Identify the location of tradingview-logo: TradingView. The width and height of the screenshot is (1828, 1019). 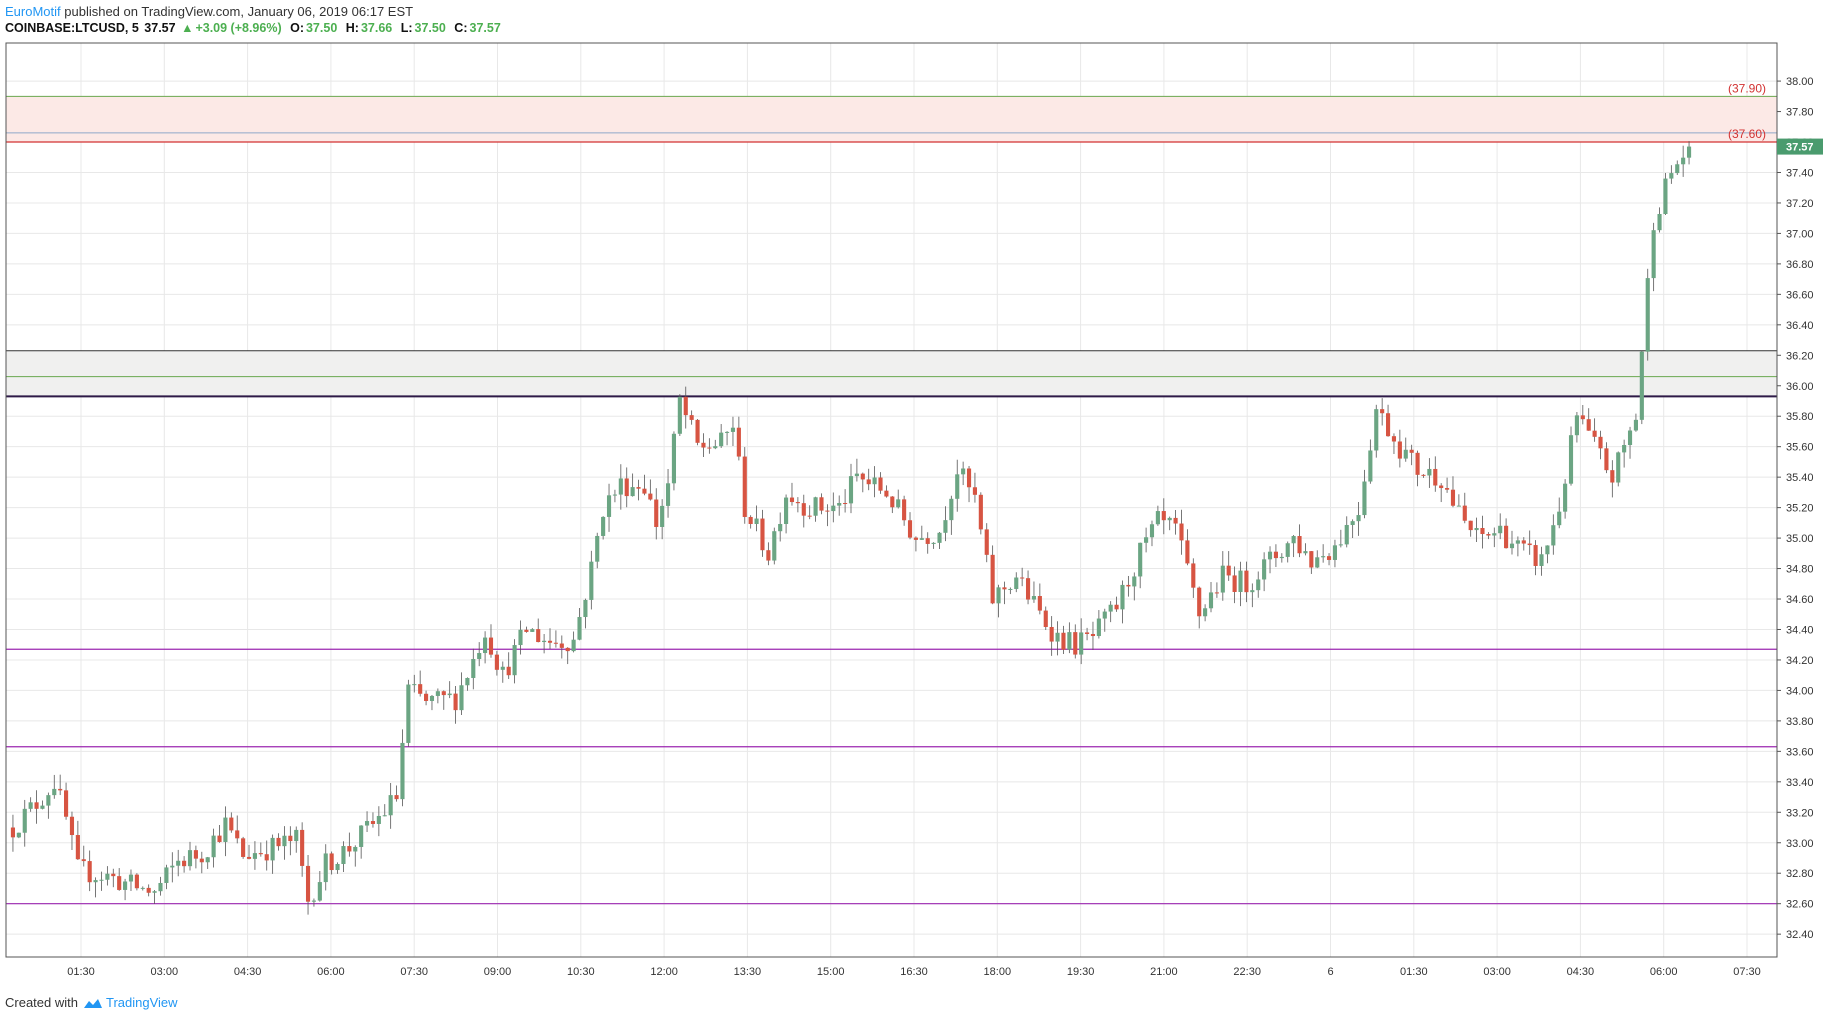
(130, 1002).